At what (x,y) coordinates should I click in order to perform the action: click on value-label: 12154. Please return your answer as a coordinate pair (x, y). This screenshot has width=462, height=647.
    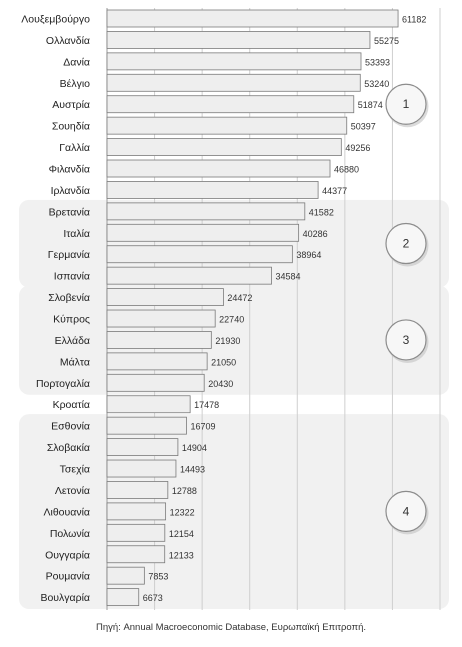
    Looking at the image, I should click on (181, 534).